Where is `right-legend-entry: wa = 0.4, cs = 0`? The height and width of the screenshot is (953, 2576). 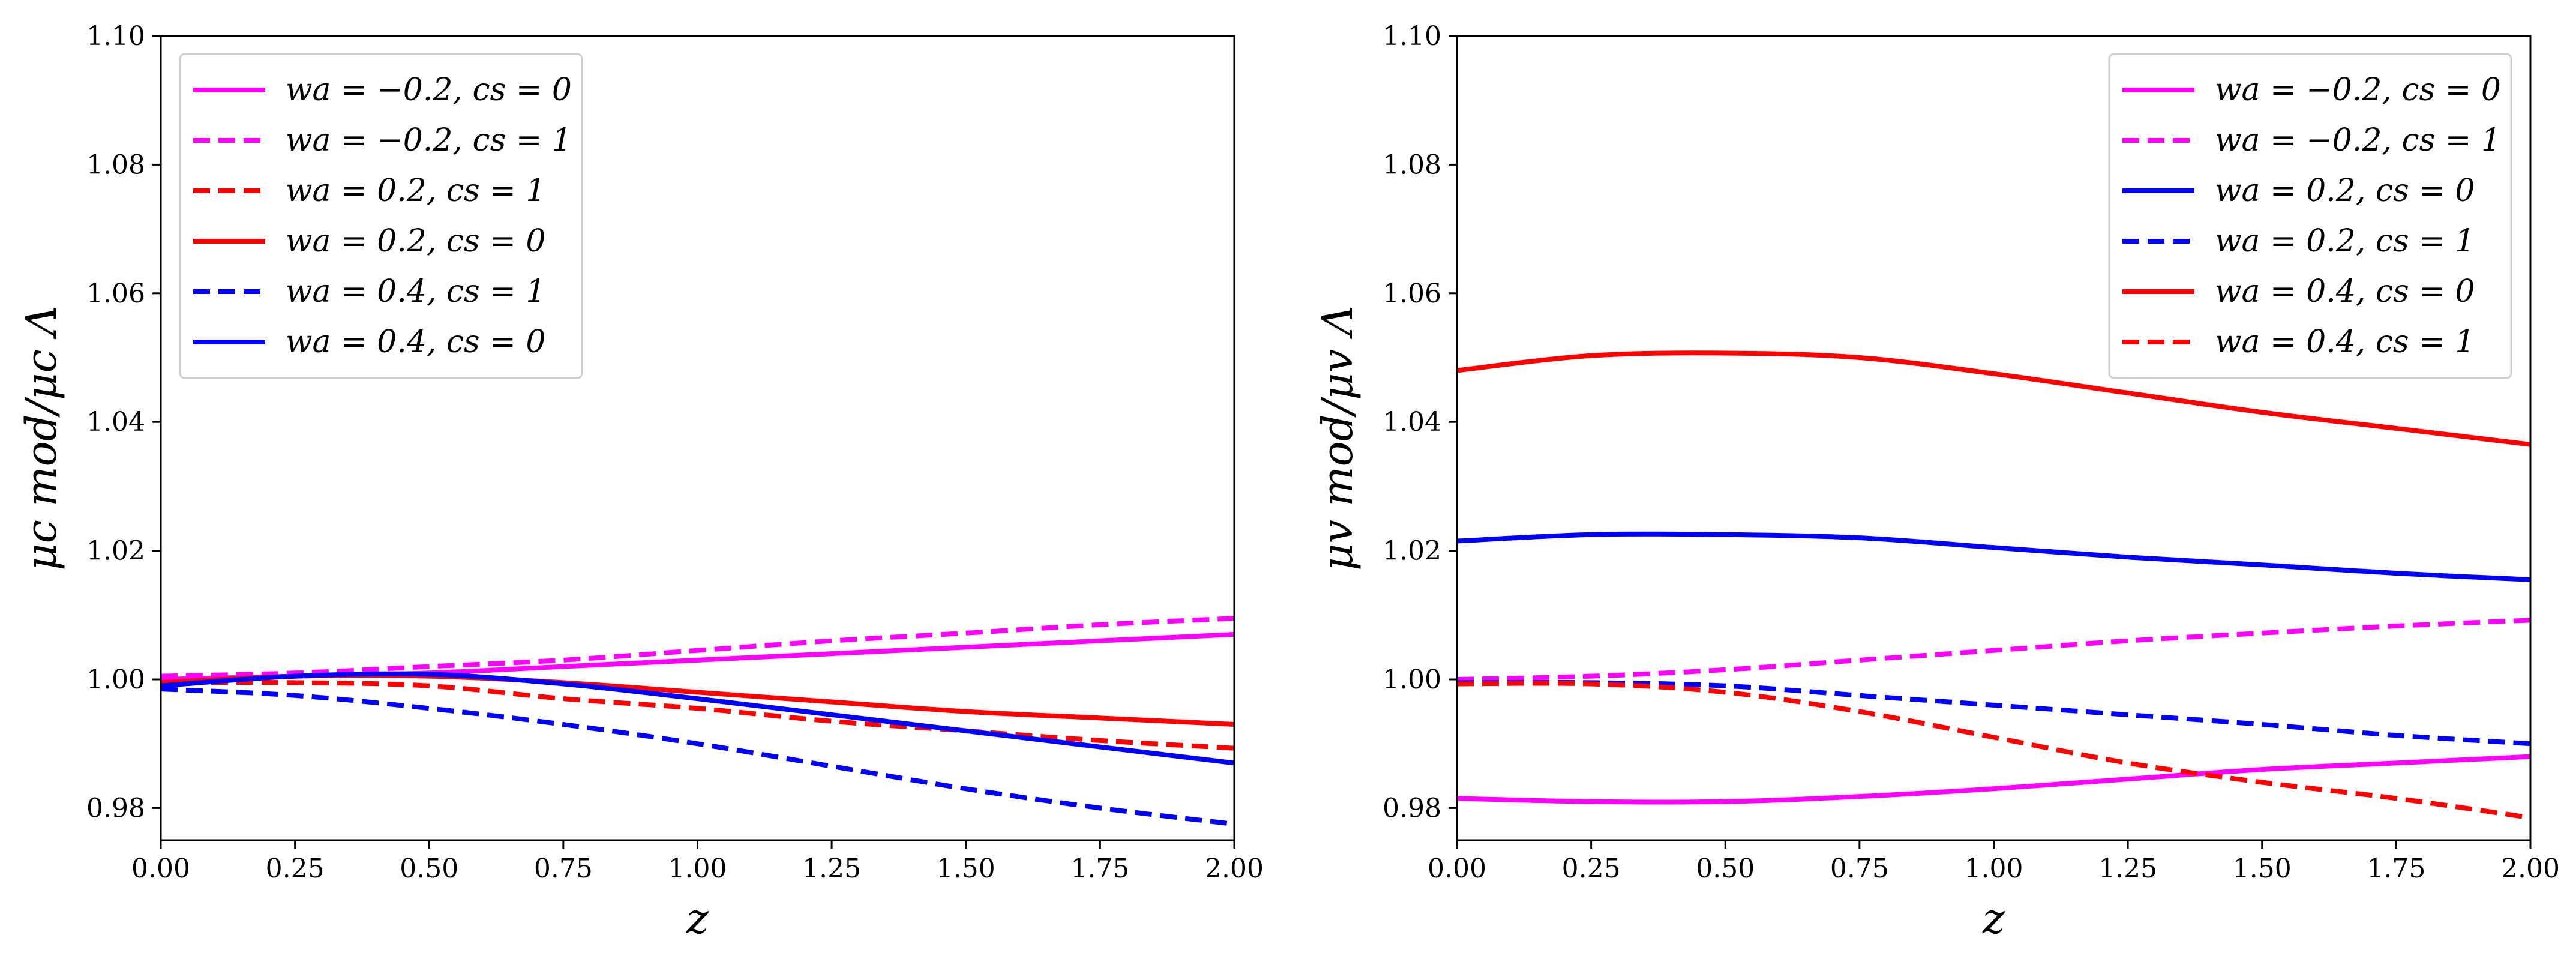 right-legend-entry: wa = 0.4, cs = 0 is located at coordinates (2345, 292).